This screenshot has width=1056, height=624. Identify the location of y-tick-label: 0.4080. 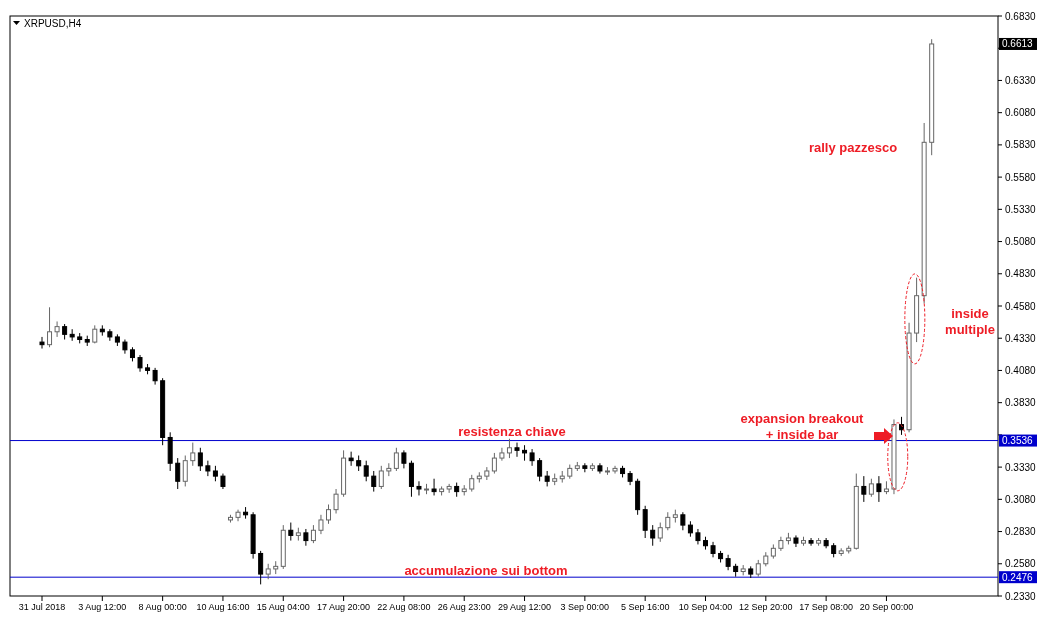
(1021, 370).